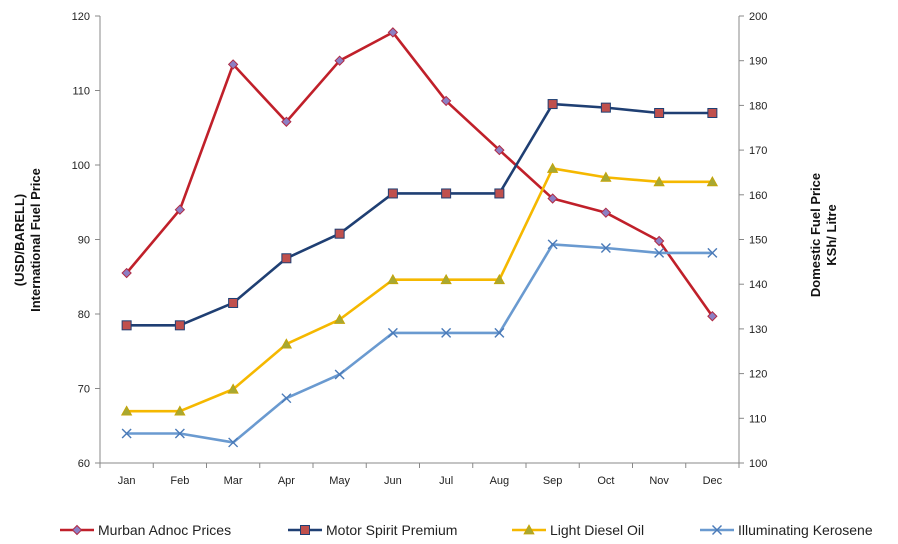 The height and width of the screenshot is (544, 898). I want to click on right-axis-title: Domestic Fuel PriceKSh/ Litre, so click(823, 235).